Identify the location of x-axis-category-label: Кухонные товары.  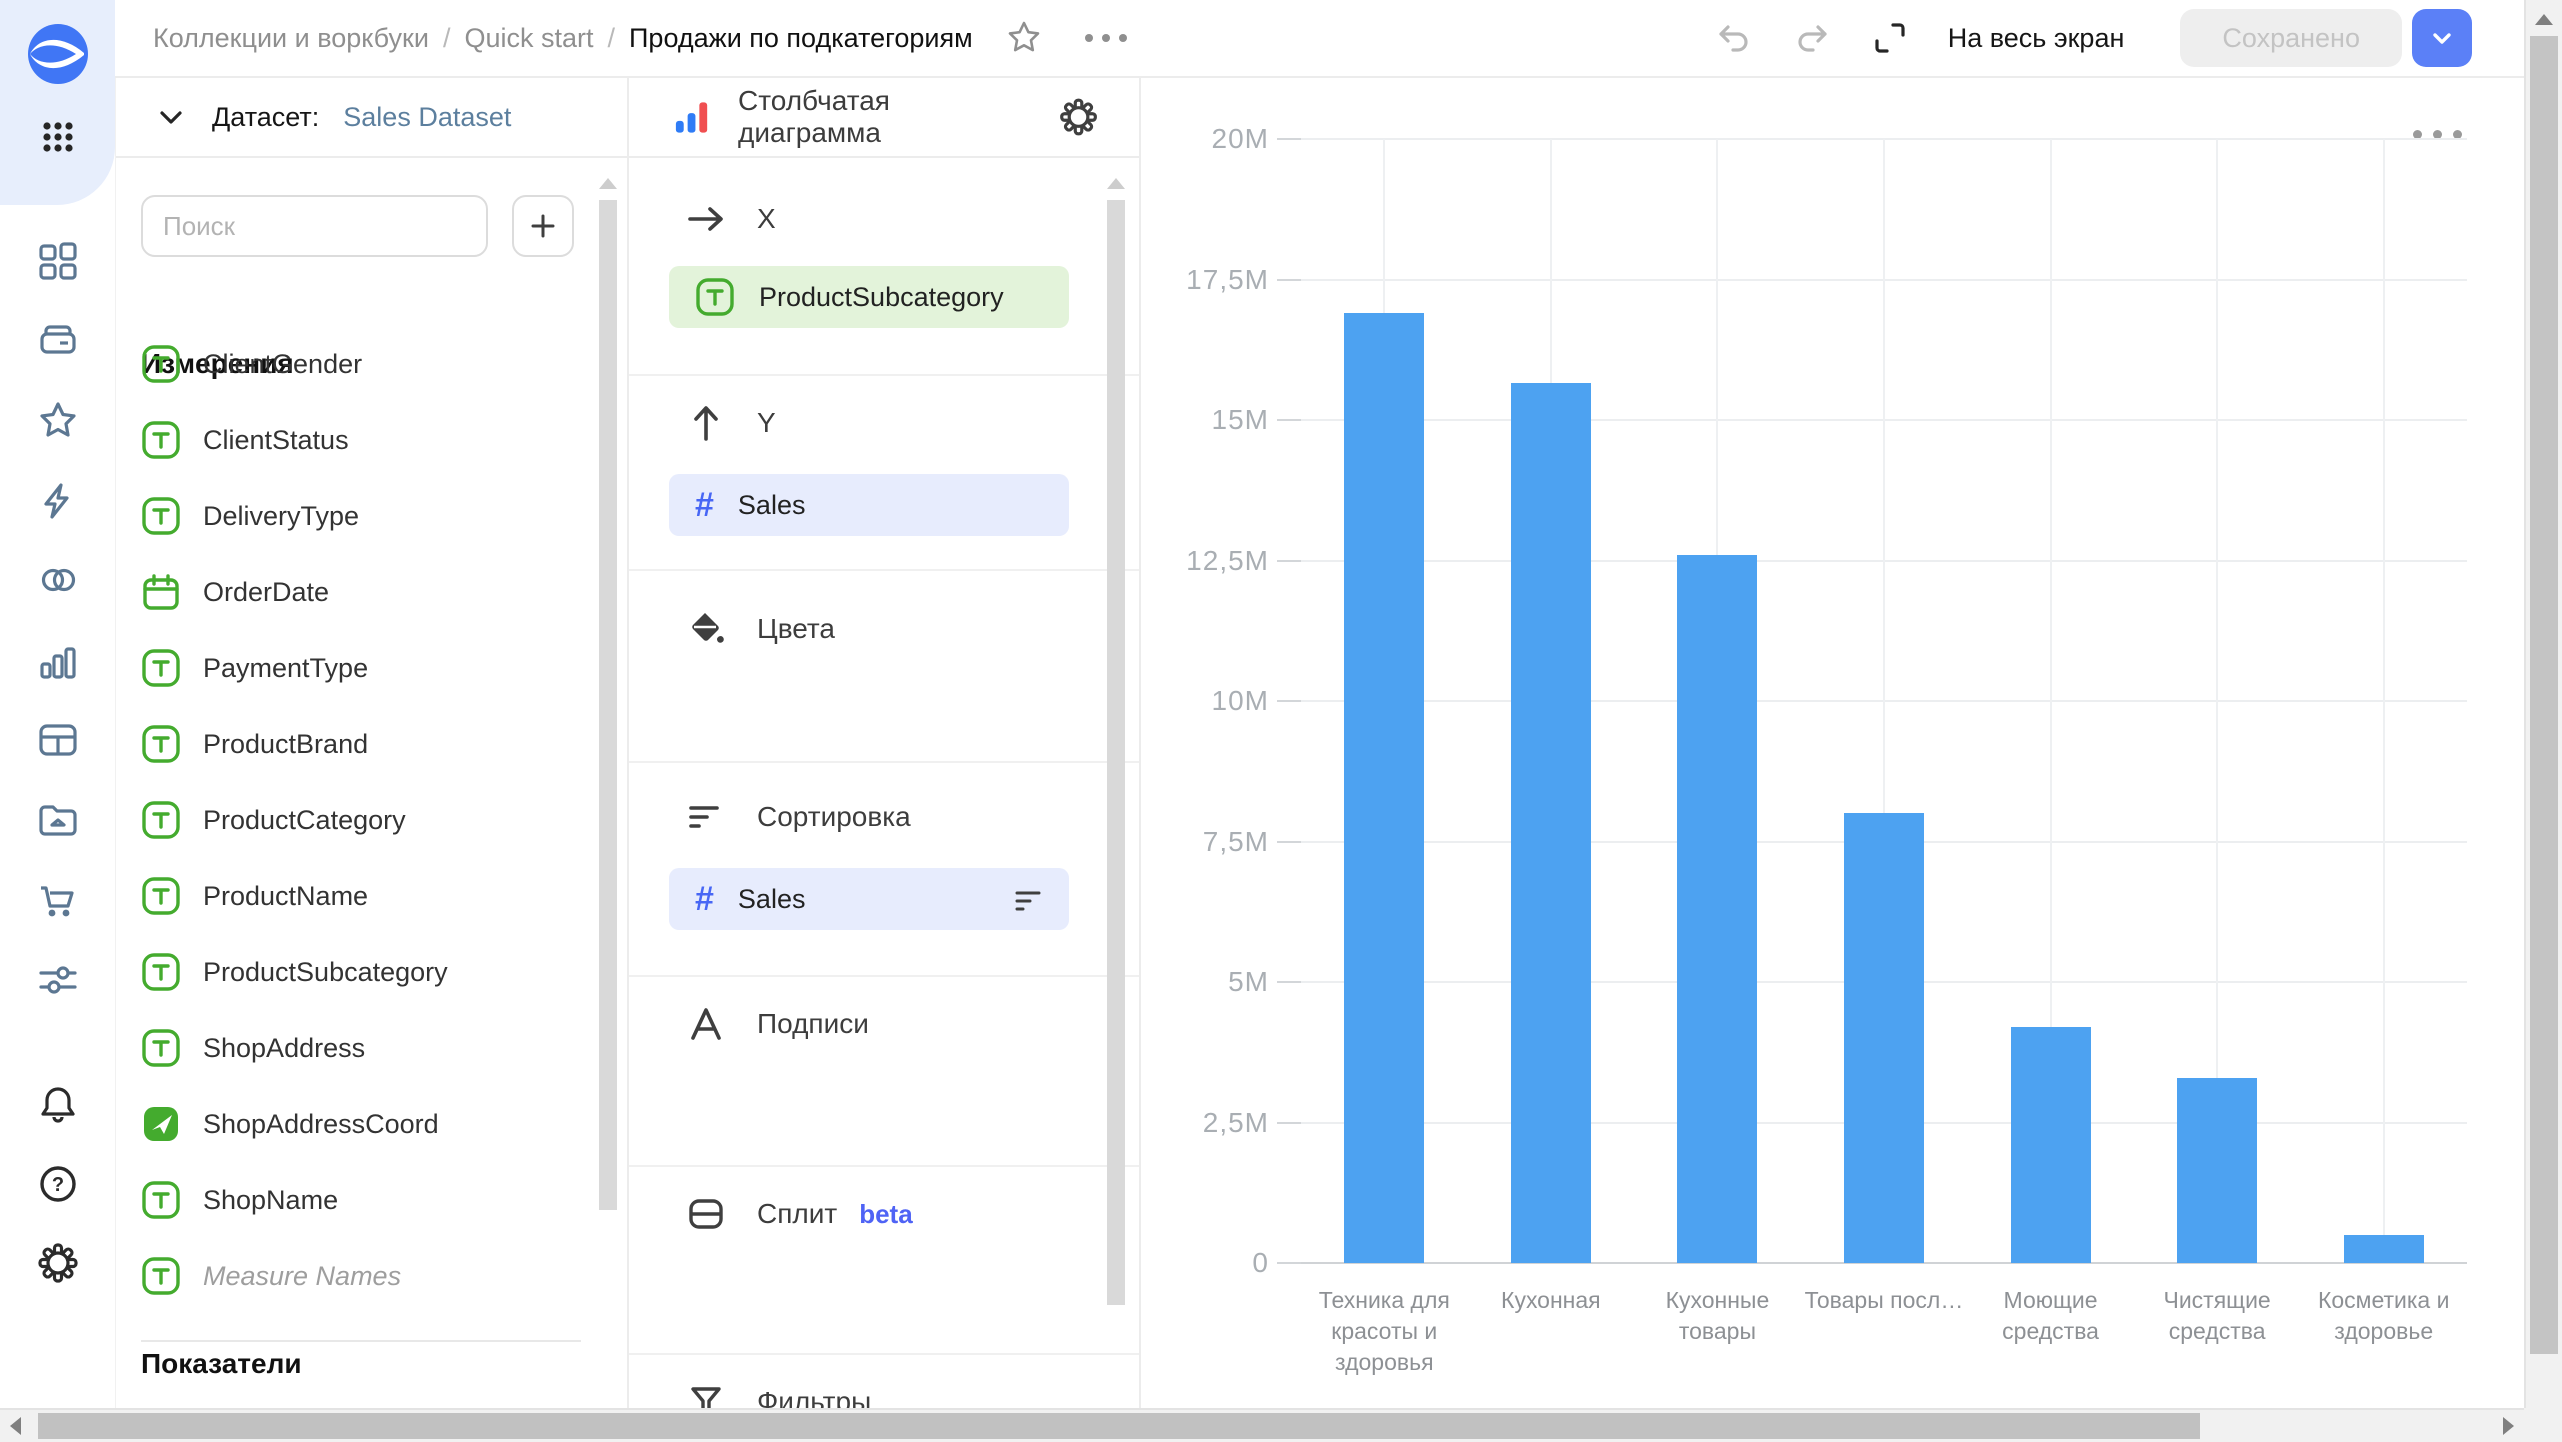
(1717, 1315).